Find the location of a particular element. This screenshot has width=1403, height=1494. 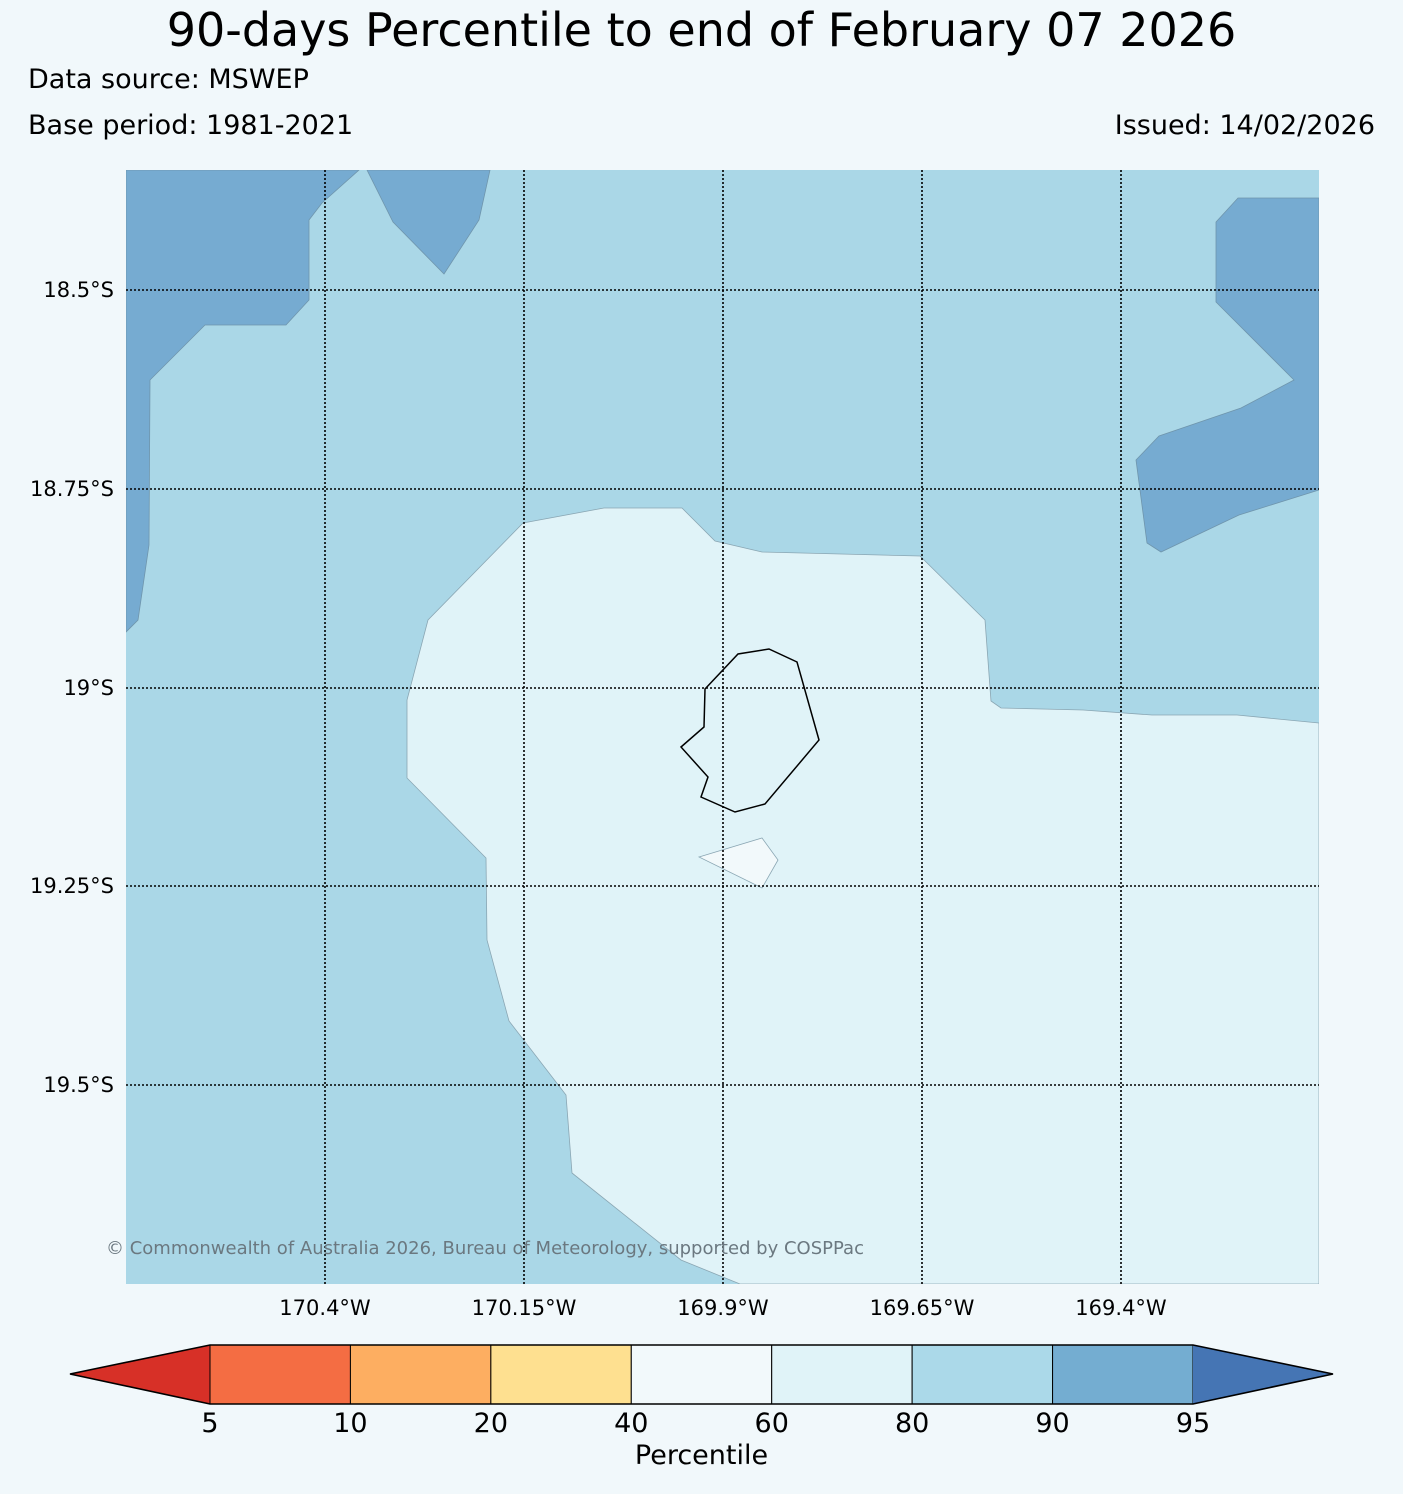

colorbar-tick-60: 60 is located at coordinates (771, 1423).